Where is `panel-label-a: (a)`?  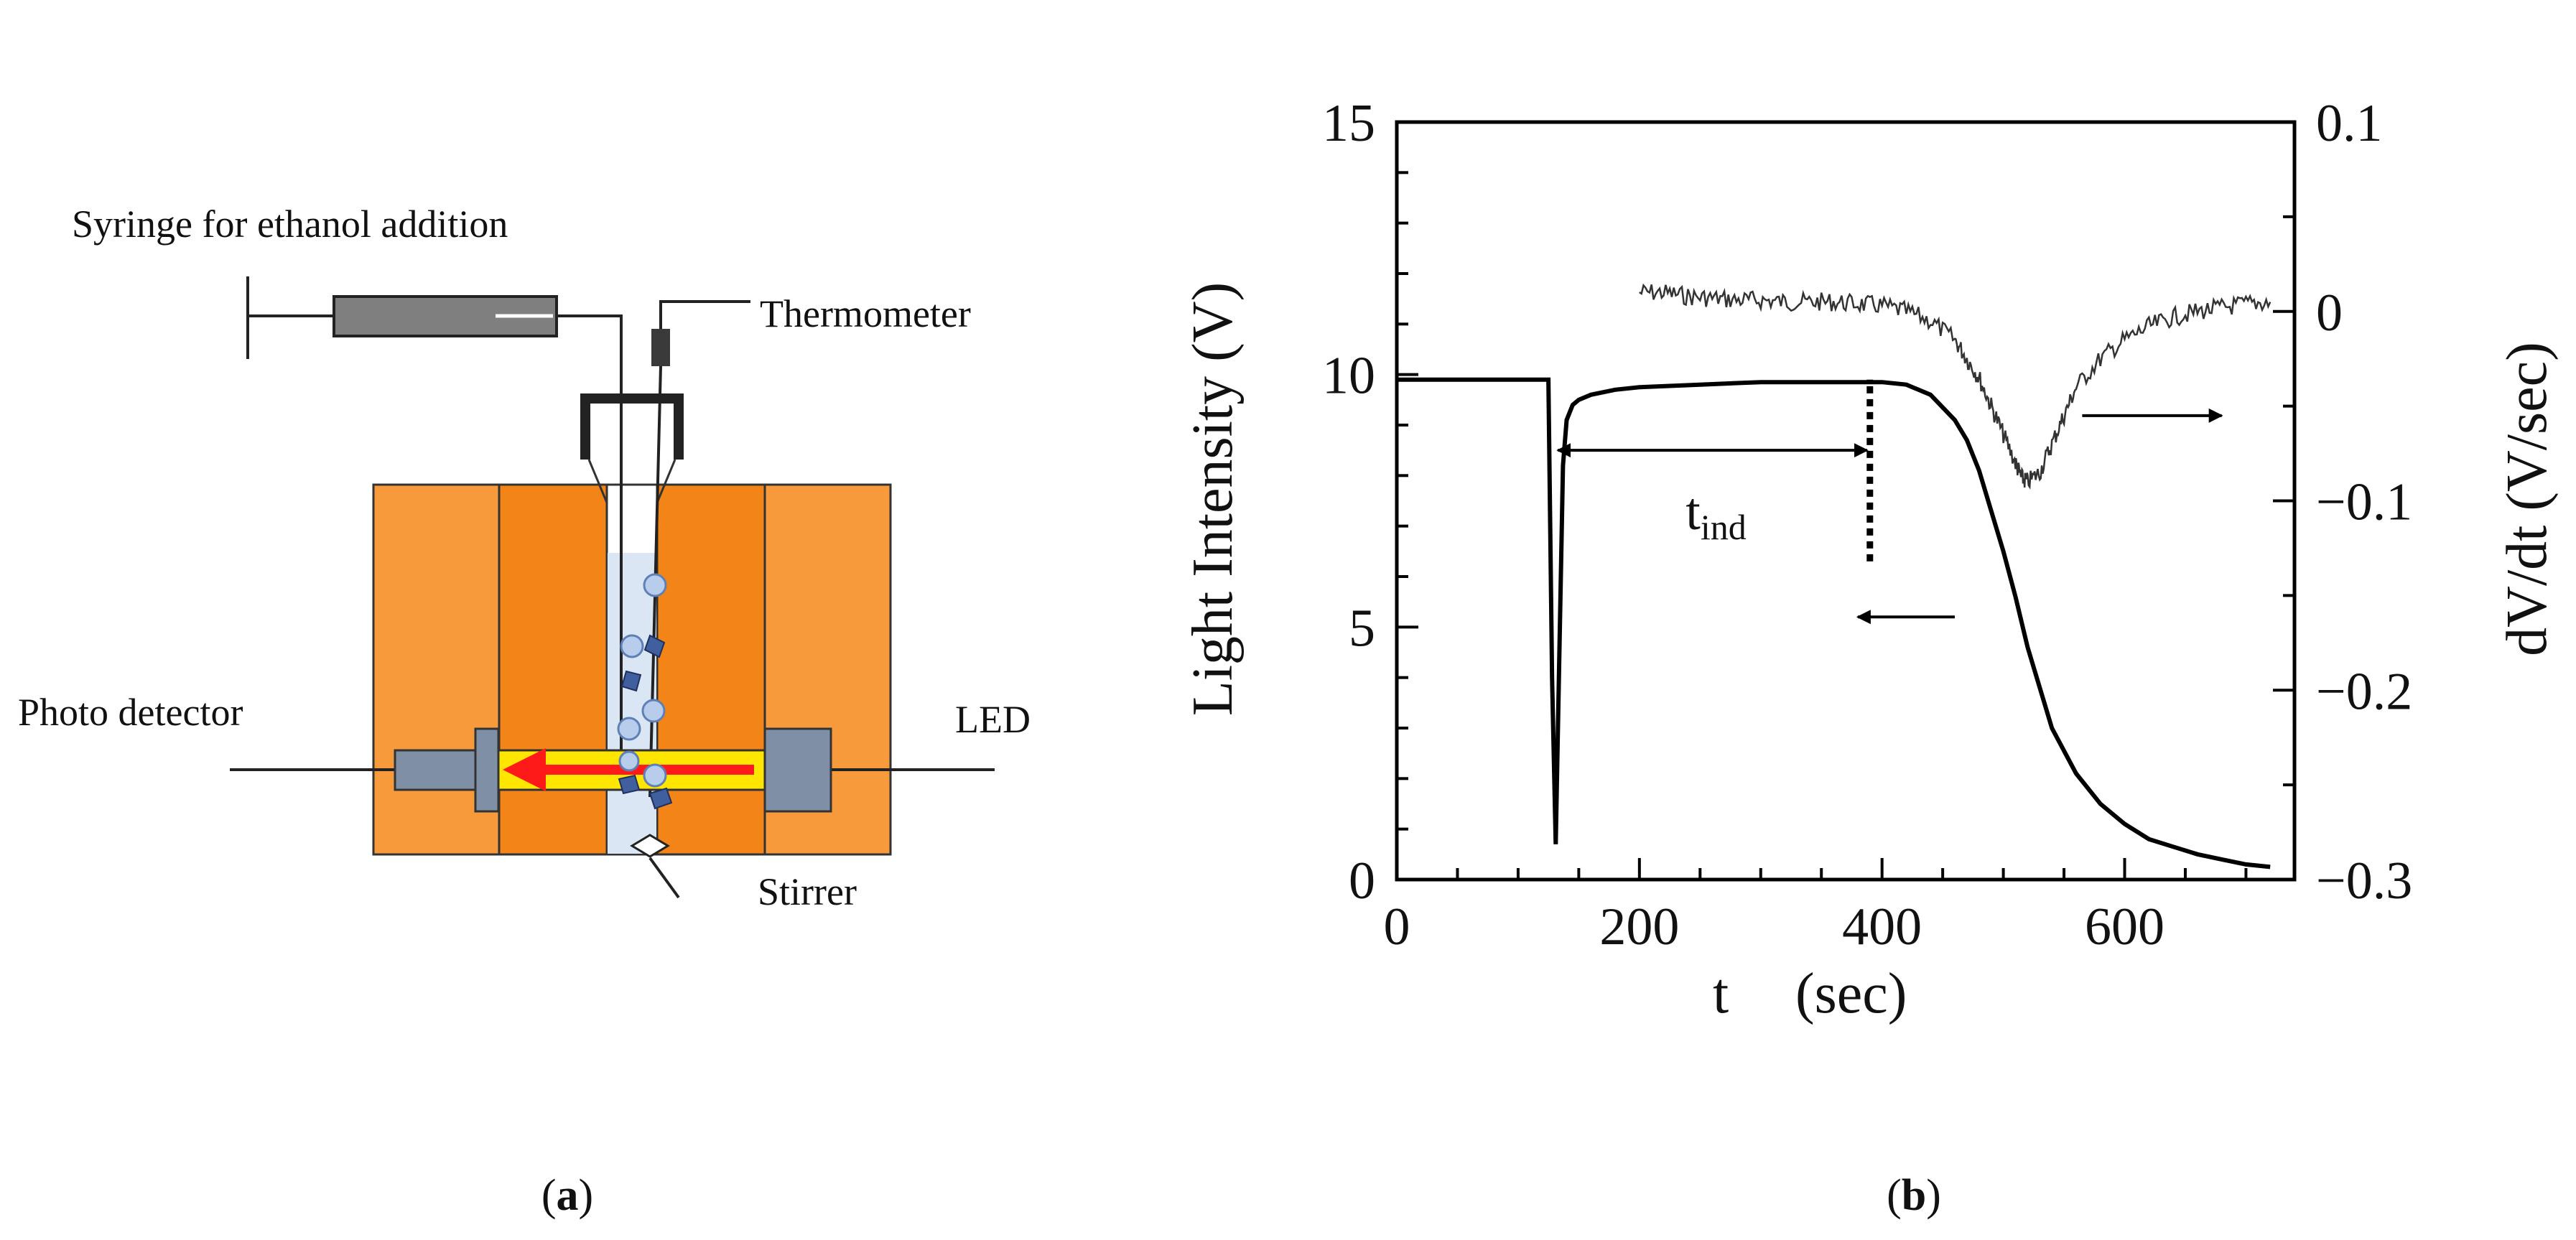 panel-label-a: (a) is located at coordinates (567, 1196).